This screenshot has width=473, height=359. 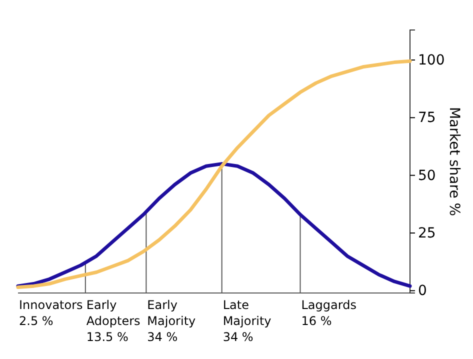 What do you see at coordinates (171, 321) in the screenshot?
I see `text: Early Majority 34 %` at bounding box center [171, 321].